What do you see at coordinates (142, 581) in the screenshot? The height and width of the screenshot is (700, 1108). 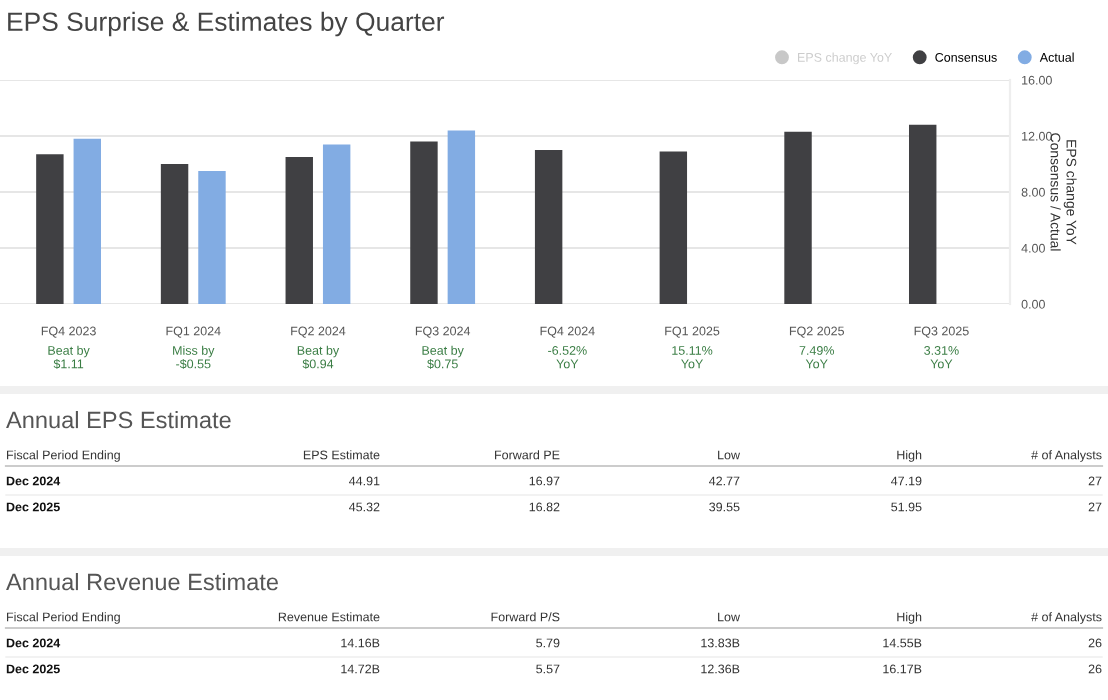 I see `text: Annual Revenue Estimate` at bounding box center [142, 581].